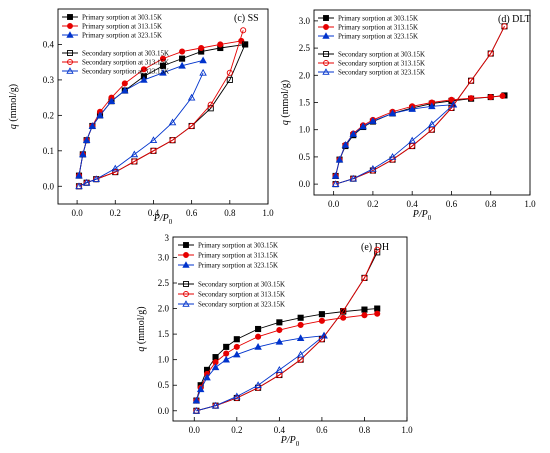 Image resolution: width=550 pixels, height=453 pixels. What do you see at coordinates (164, 411) in the screenshot?
I see `y-tick-label: 0.0` at bounding box center [164, 411].